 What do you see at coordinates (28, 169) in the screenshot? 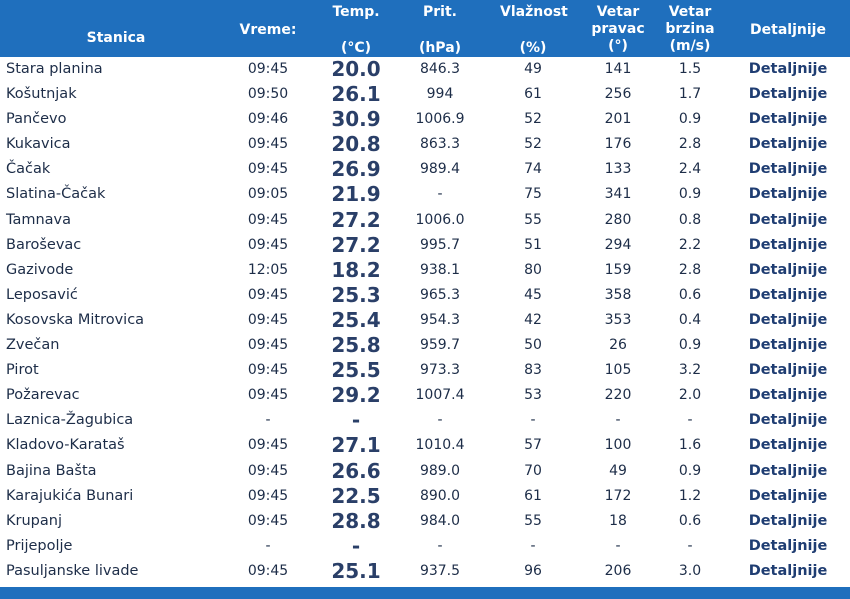
I see `station-name: Čačak` at bounding box center [28, 169].